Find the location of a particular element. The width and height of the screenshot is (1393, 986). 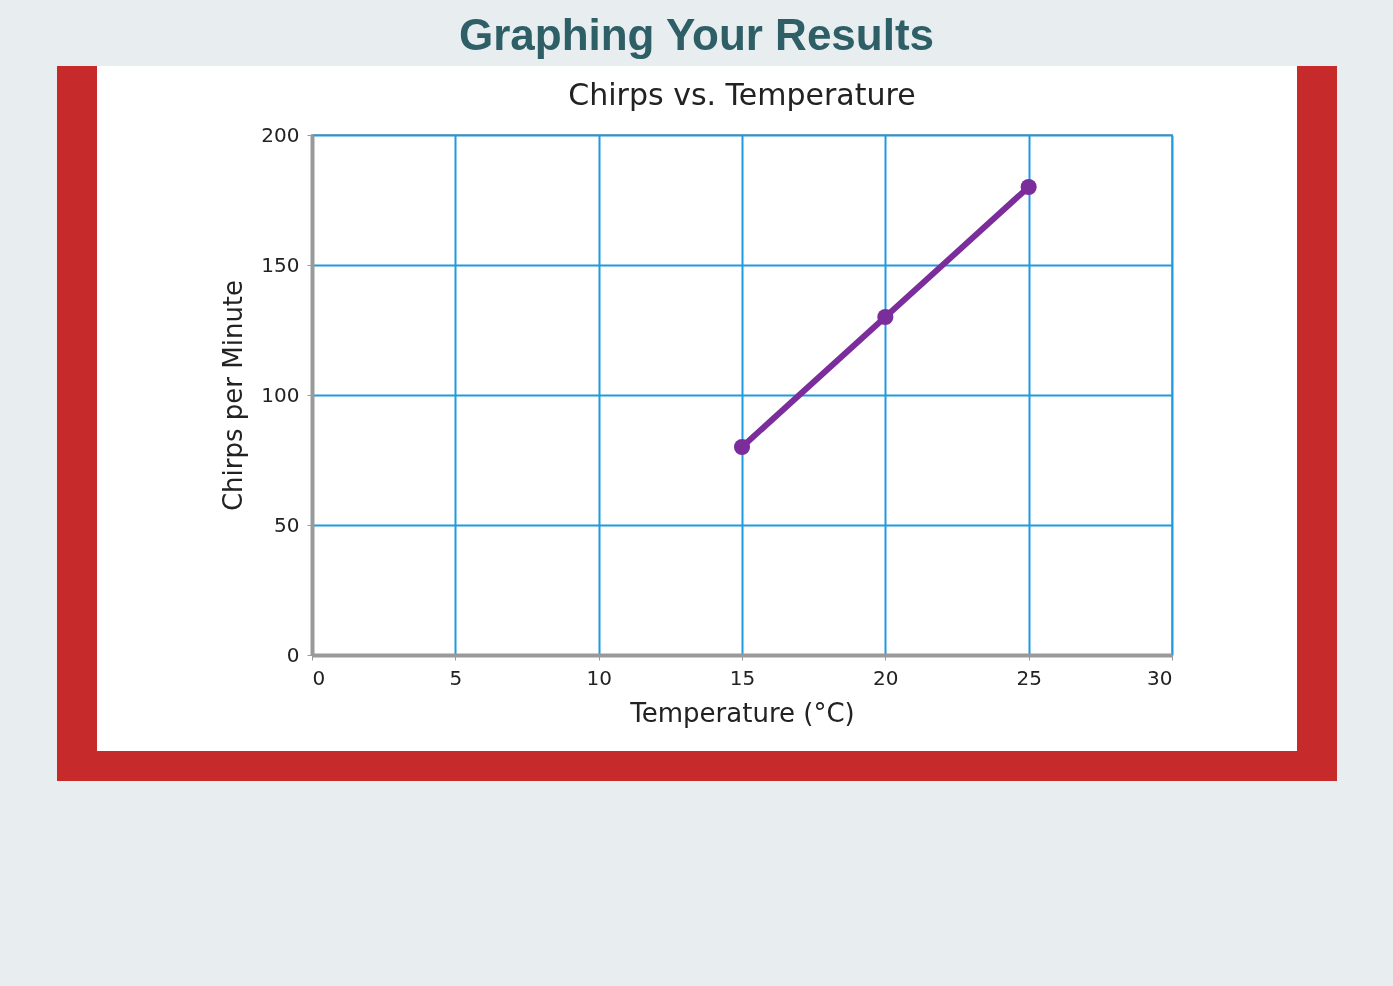

y-tick-label: 200 is located at coordinates (280, 134).